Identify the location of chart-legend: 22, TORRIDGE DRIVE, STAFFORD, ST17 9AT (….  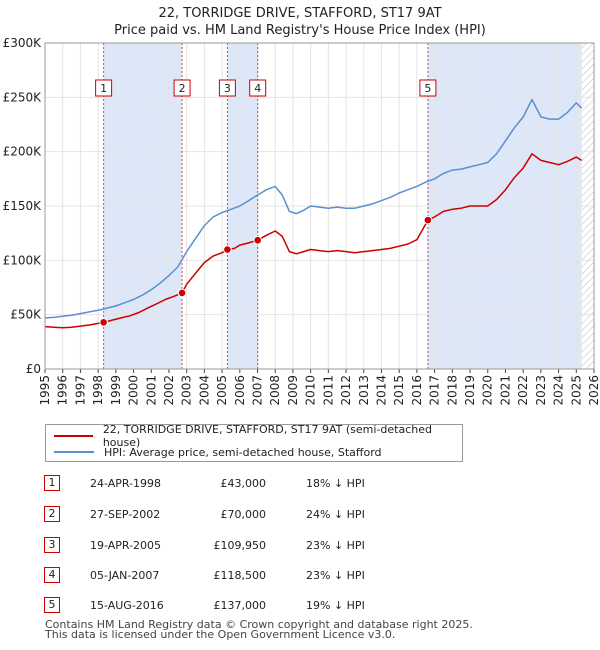
(254, 442).